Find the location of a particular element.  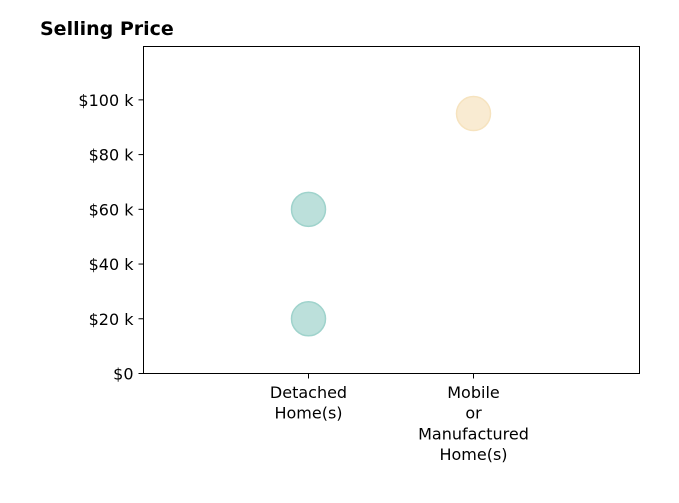

chart-title: Selling Price is located at coordinates (107, 29).